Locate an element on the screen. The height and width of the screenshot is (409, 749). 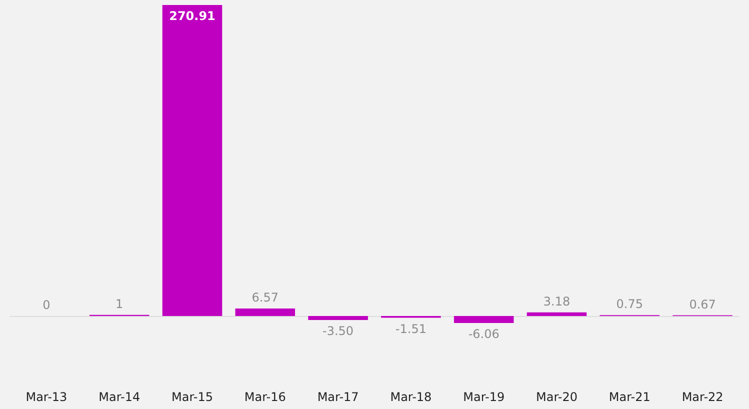
data-label: 1 is located at coordinates (120, 303).